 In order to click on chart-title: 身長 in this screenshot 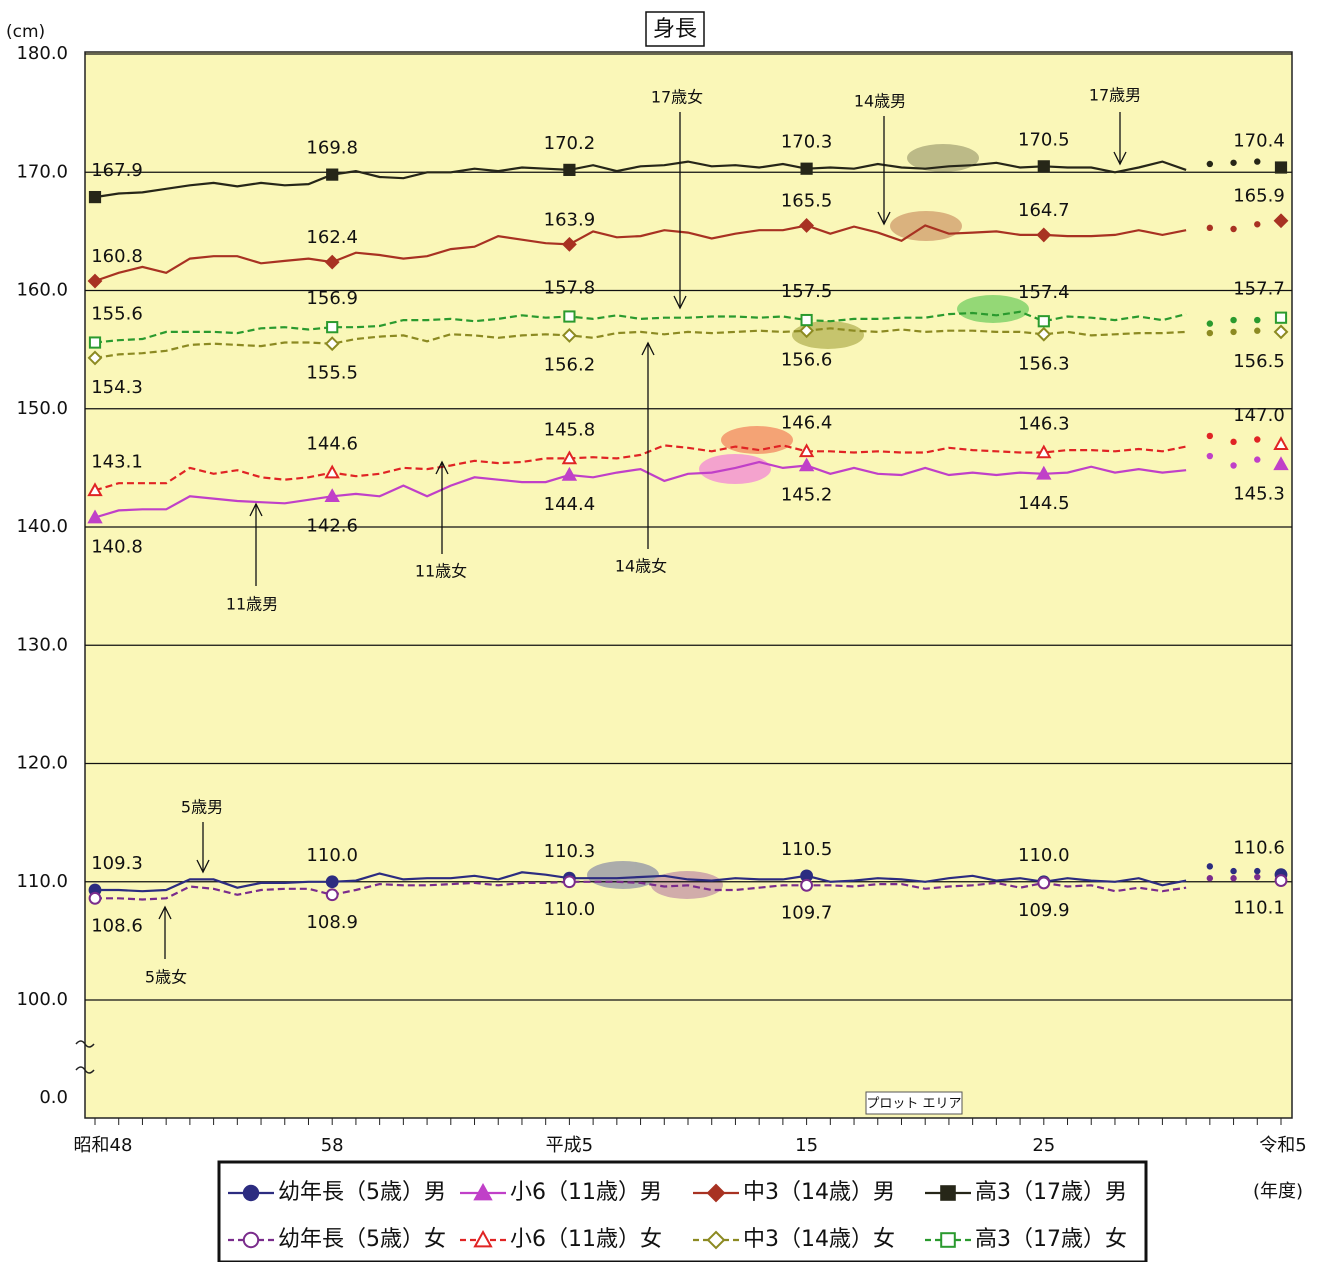, I will do `click(675, 29)`.